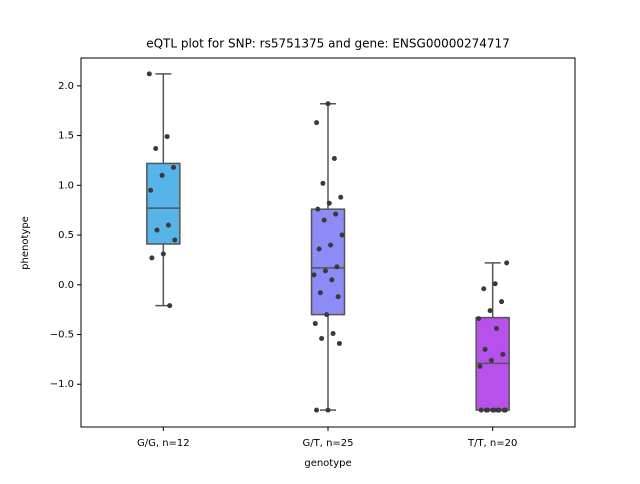  Describe the element at coordinates (66, 235) in the screenshot. I see `y-tick-label: 0.5` at that location.